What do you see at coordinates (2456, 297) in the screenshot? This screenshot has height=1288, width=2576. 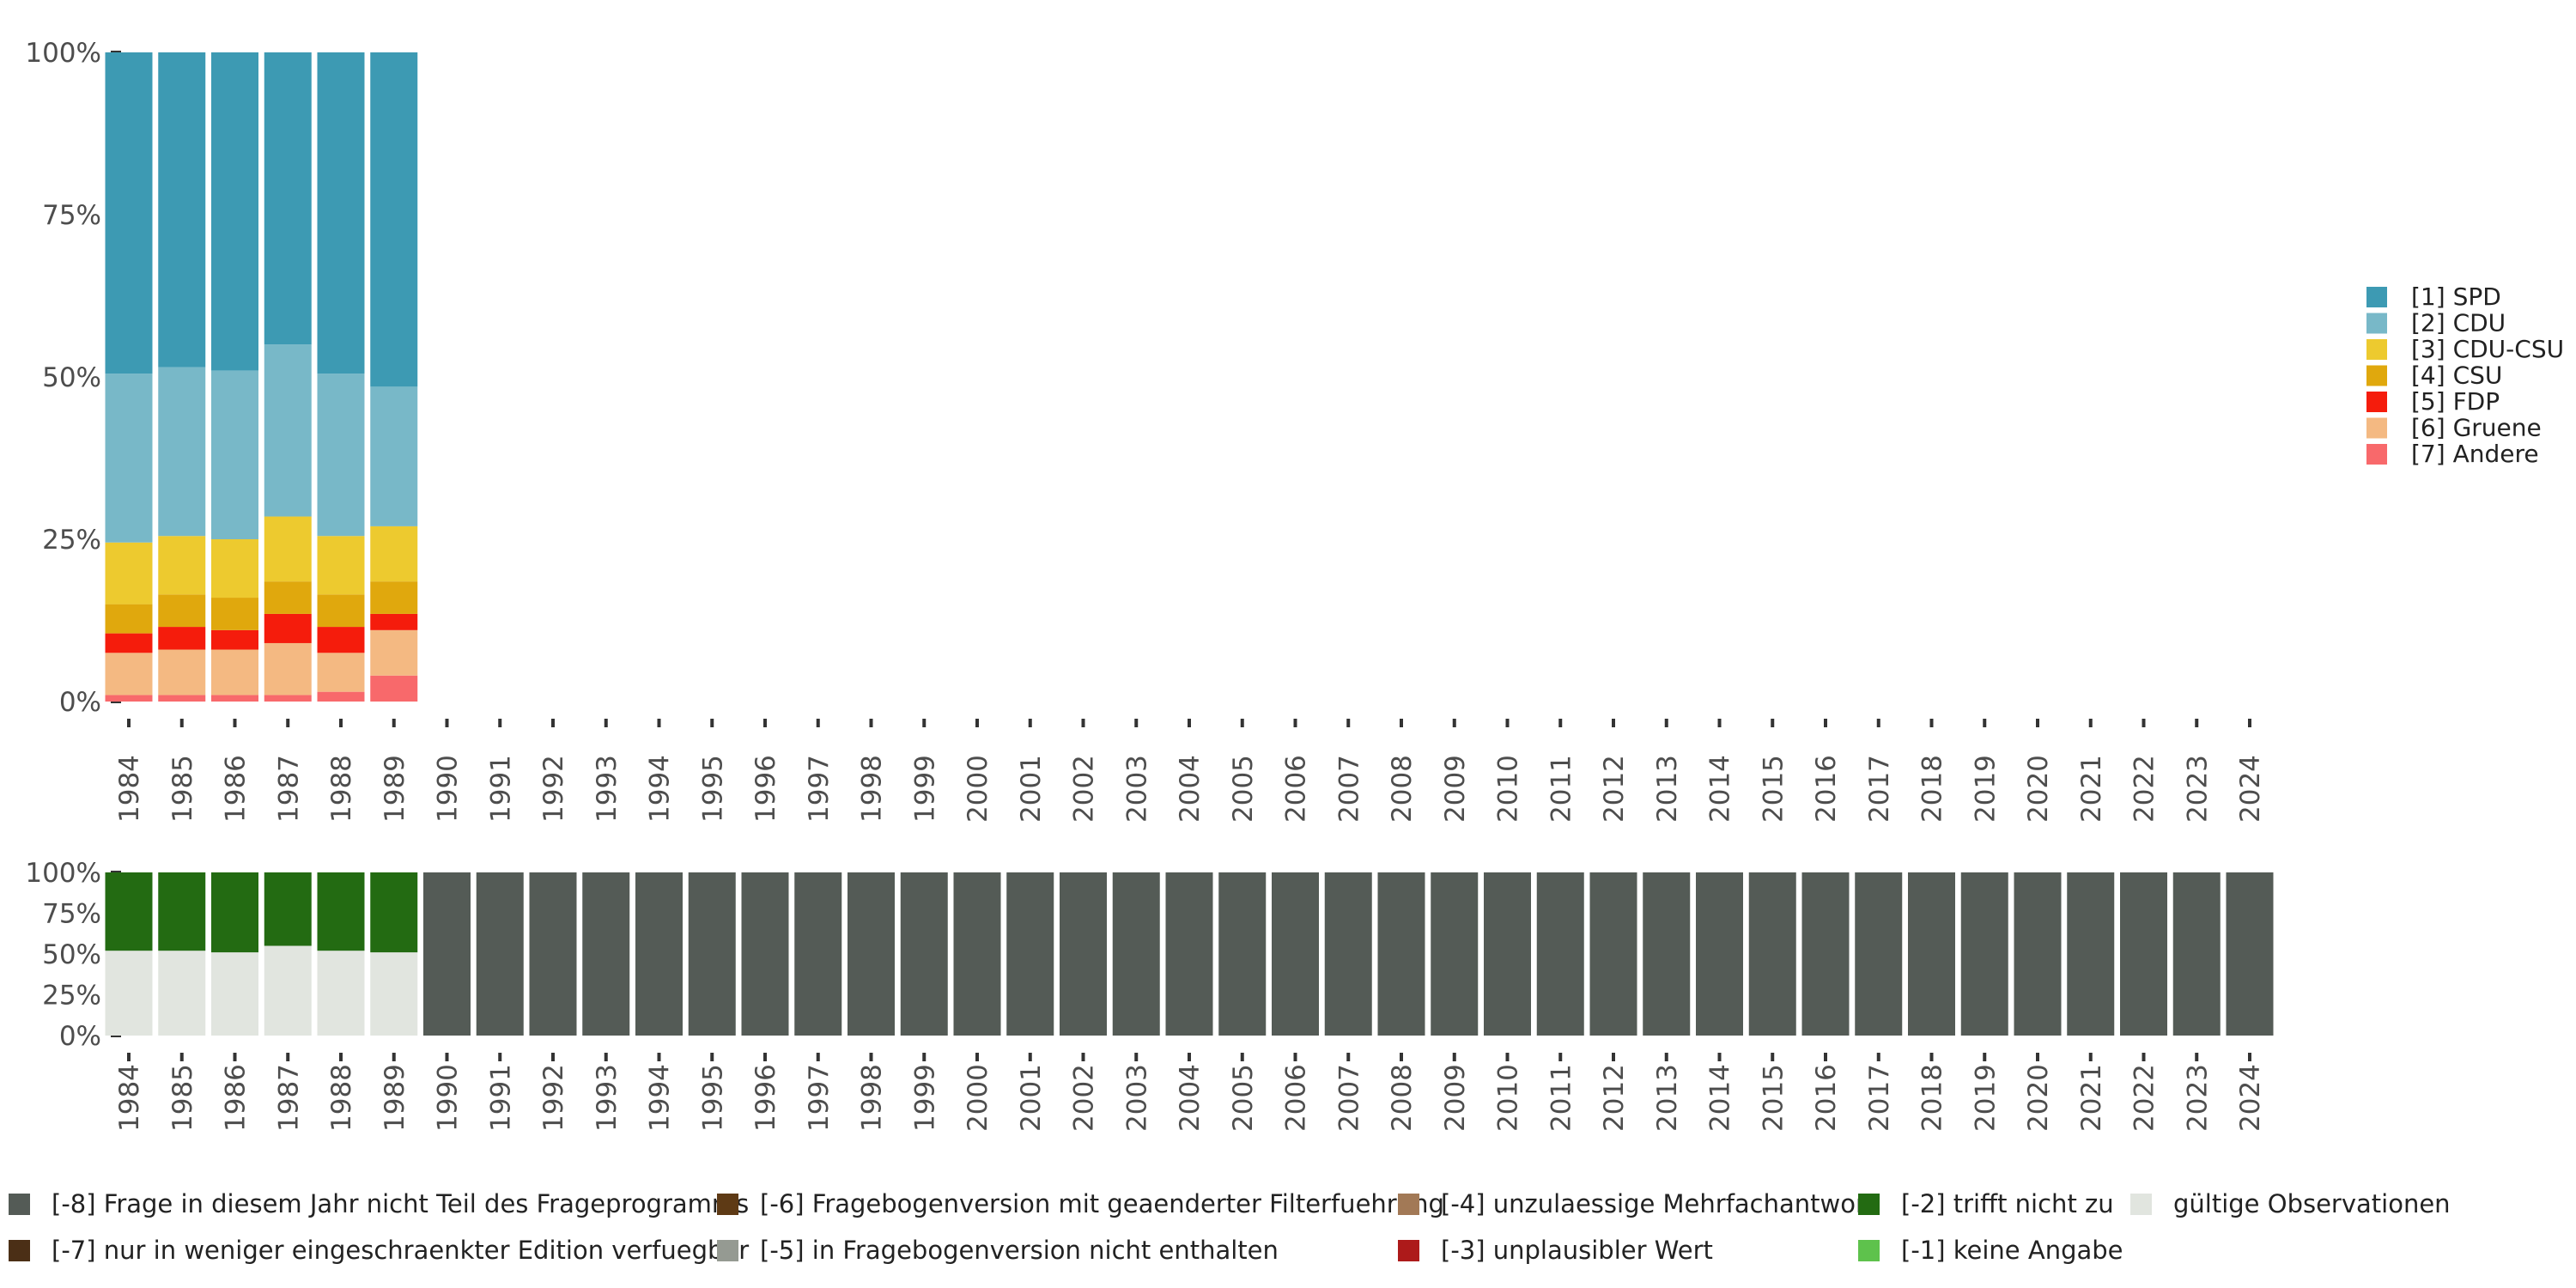 I see `legend-label-1-spd: [1] SPD` at bounding box center [2456, 297].